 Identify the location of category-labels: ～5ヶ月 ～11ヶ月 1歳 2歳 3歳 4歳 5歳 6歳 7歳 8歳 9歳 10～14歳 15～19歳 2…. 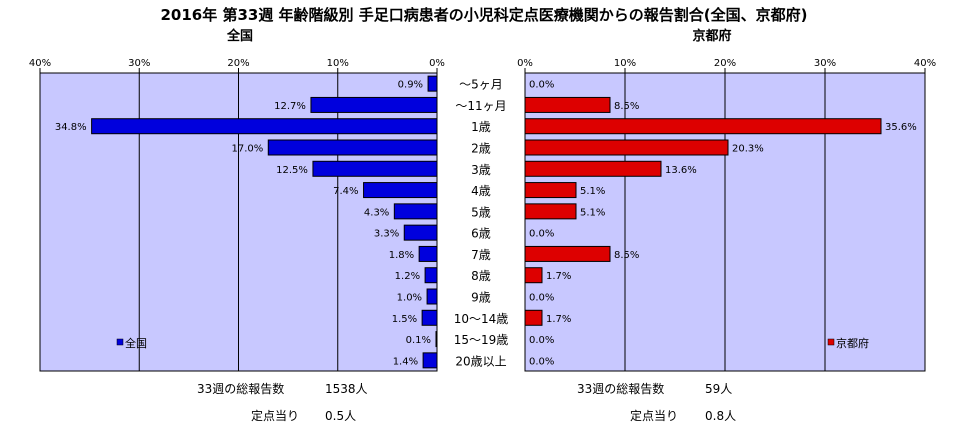
(481, 223).